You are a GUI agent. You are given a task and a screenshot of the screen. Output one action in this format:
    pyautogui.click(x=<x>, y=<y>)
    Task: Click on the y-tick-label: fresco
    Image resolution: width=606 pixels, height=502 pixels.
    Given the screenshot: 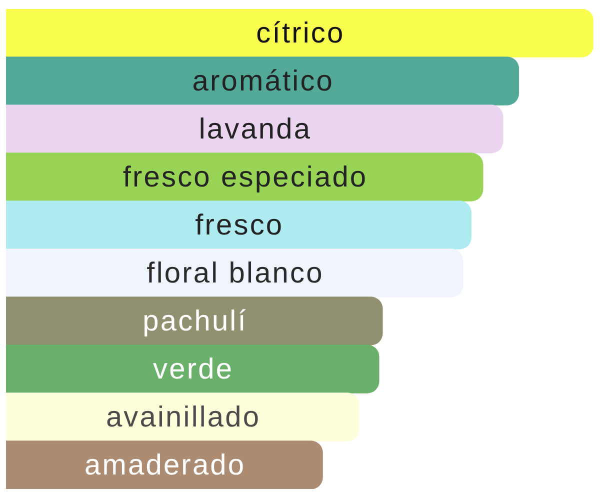 What is the action you would take?
    pyautogui.click(x=239, y=226)
    